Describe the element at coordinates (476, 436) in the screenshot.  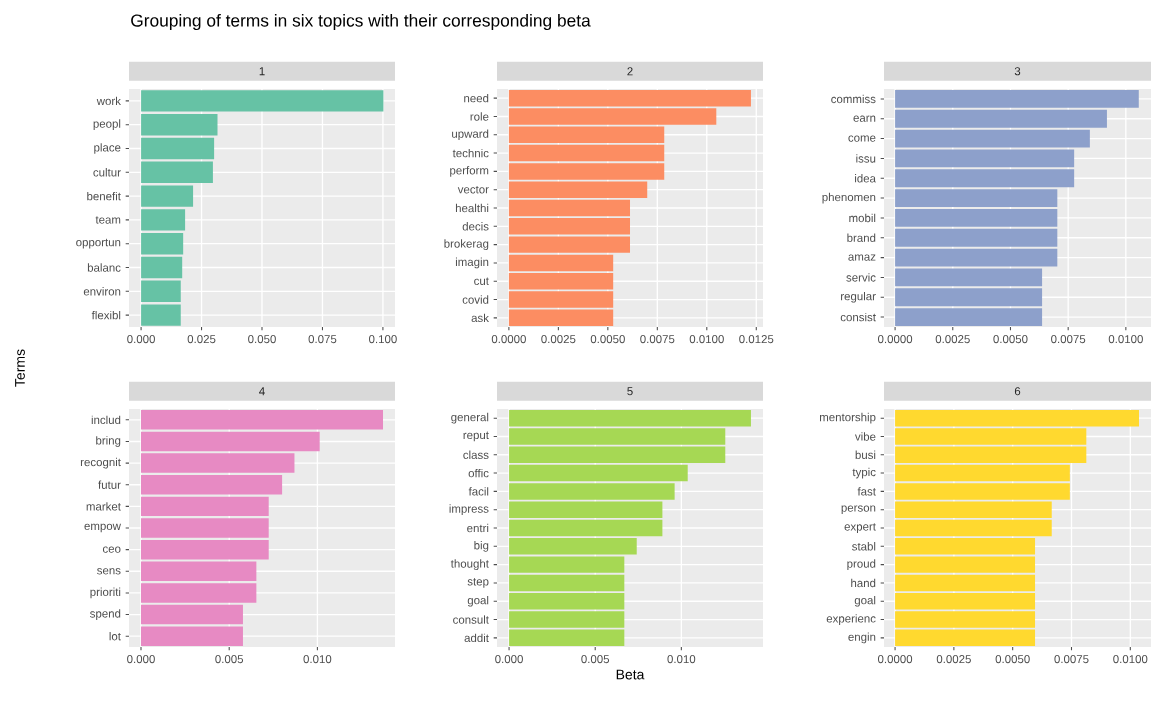
I see `y-tick-label: reput` at that location.